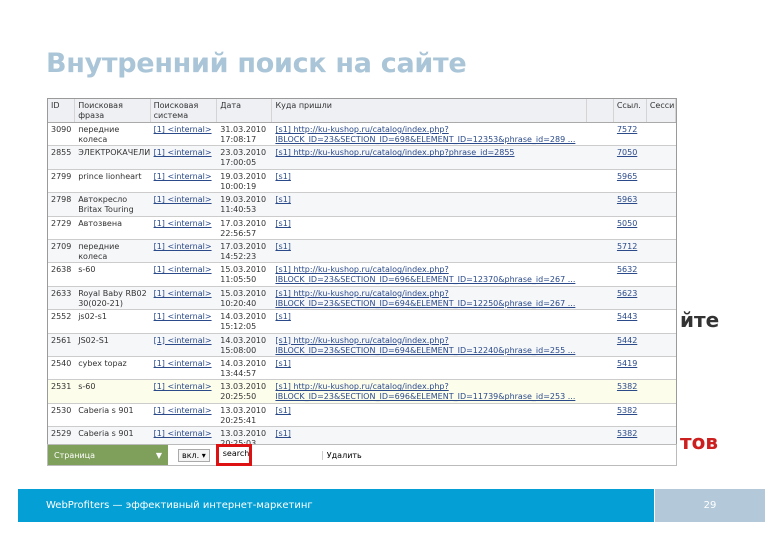  What do you see at coordinates (627, 293) in the screenshot?
I see `session-link: 5623` at bounding box center [627, 293].